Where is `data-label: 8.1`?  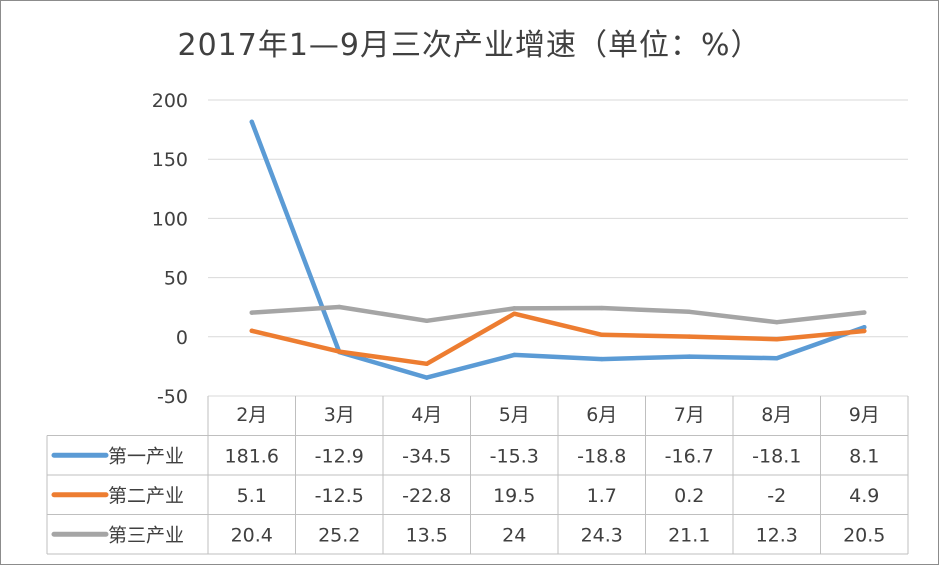
data-label: 8.1 is located at coordinates (864, 456).